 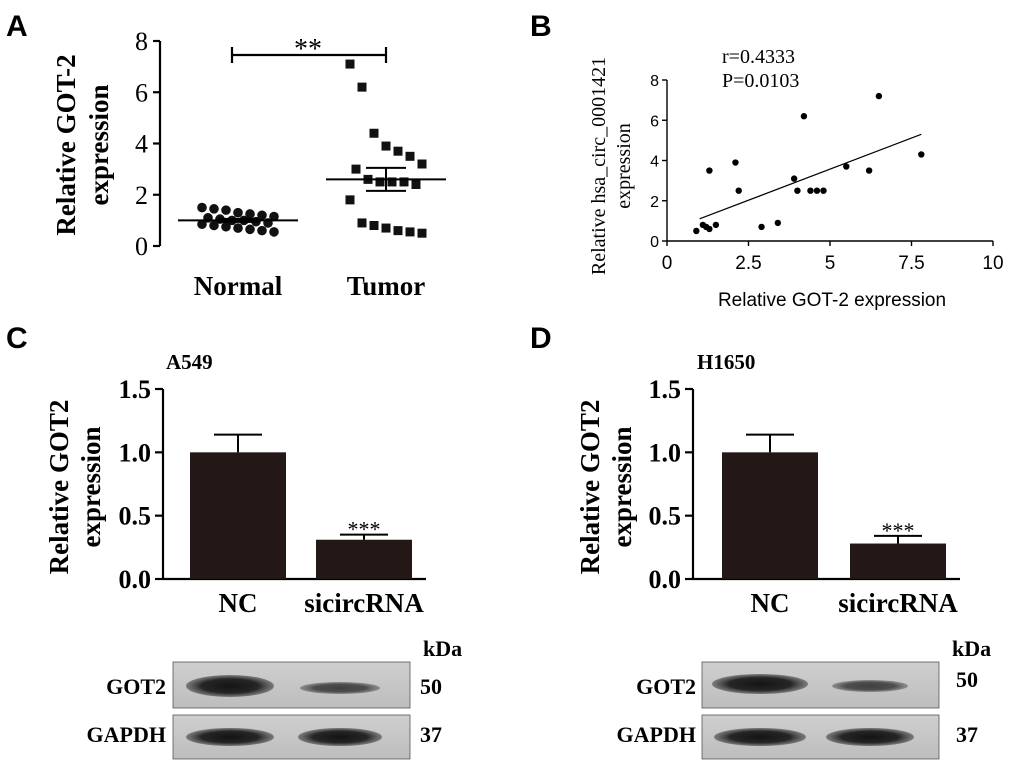 I want to click on panel-c-blot-gapdh-label: GAPDH, so click(x=126, y=734).